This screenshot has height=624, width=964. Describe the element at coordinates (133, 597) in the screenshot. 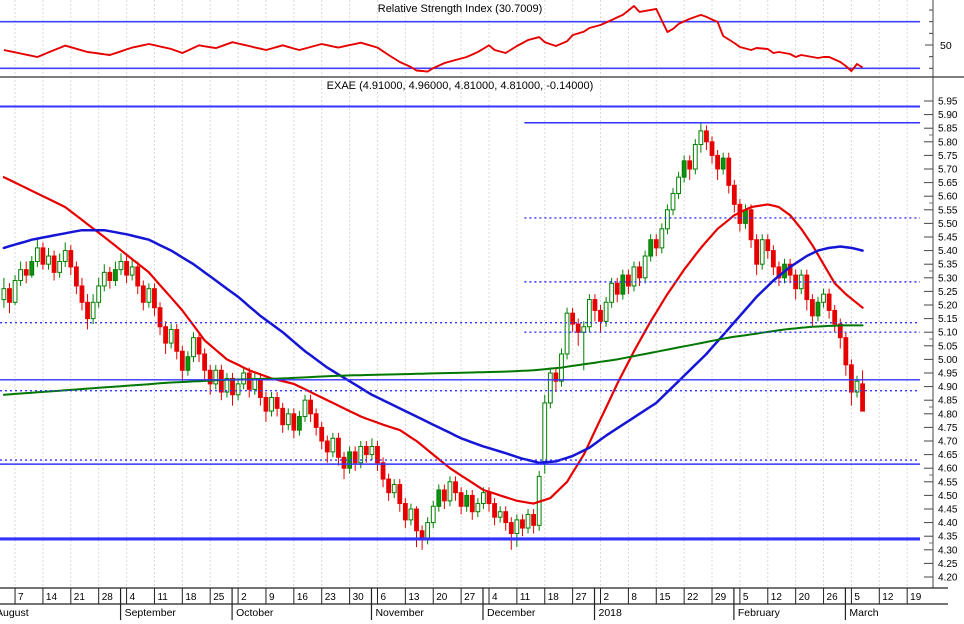

I see `week-label: 4` at that location.